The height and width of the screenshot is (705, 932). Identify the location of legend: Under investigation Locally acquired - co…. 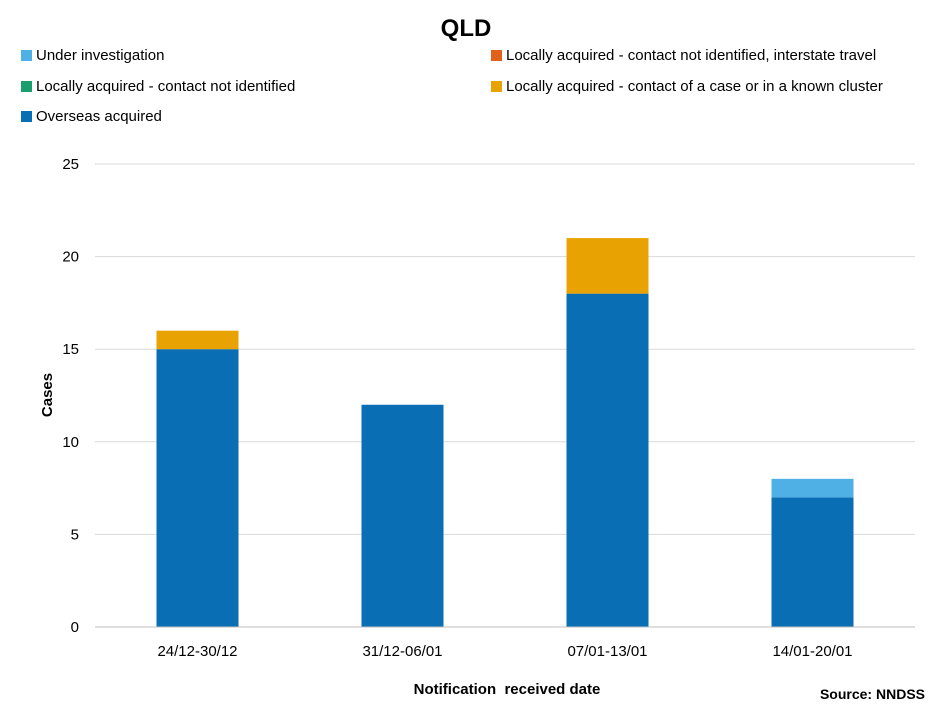
(452, 86).